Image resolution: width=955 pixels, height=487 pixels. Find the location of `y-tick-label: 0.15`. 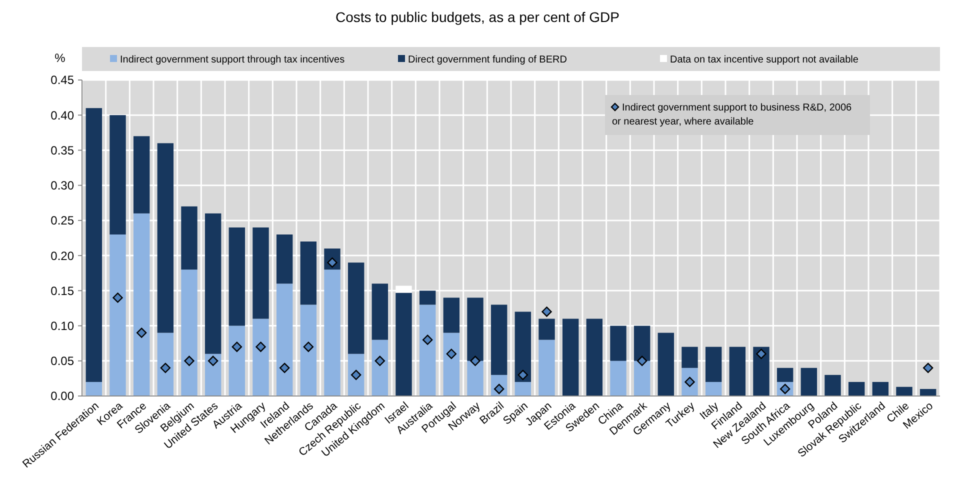

y-tick-label: 0.15 is located at coordinates (62, 291).